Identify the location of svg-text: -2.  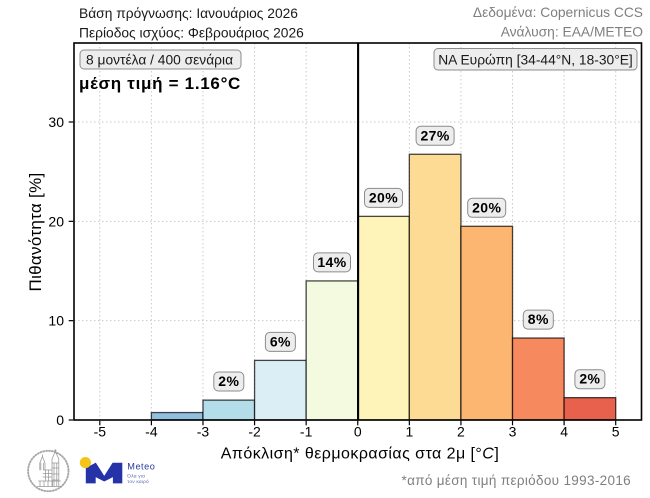
(254, 432).